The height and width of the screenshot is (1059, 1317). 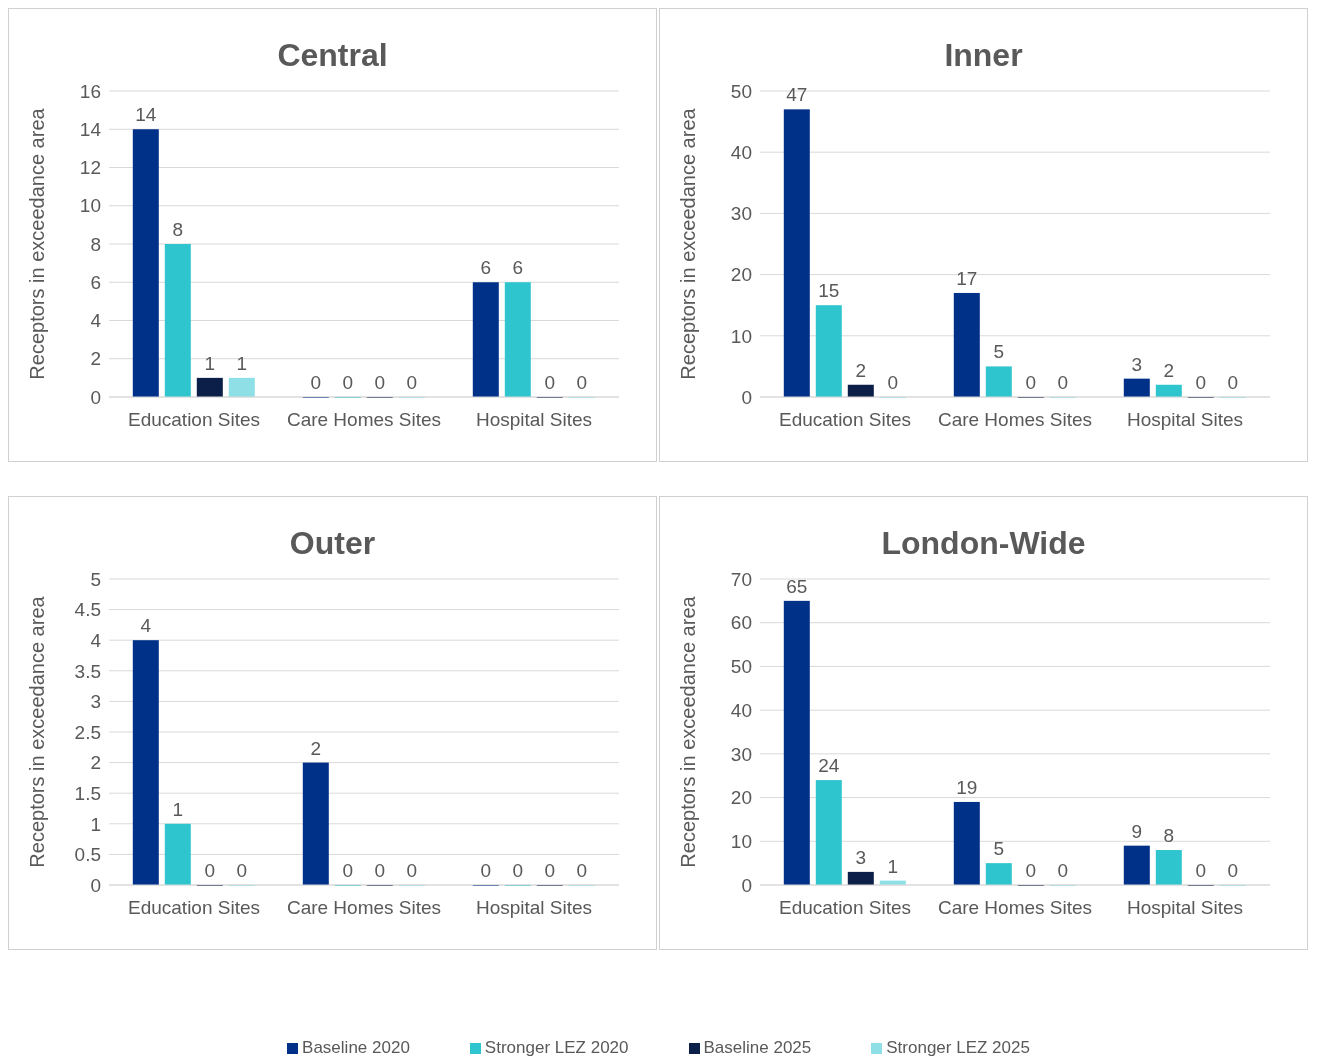 I want to click on legend-label: Baseline 2020, so click(x=356, y=1048).